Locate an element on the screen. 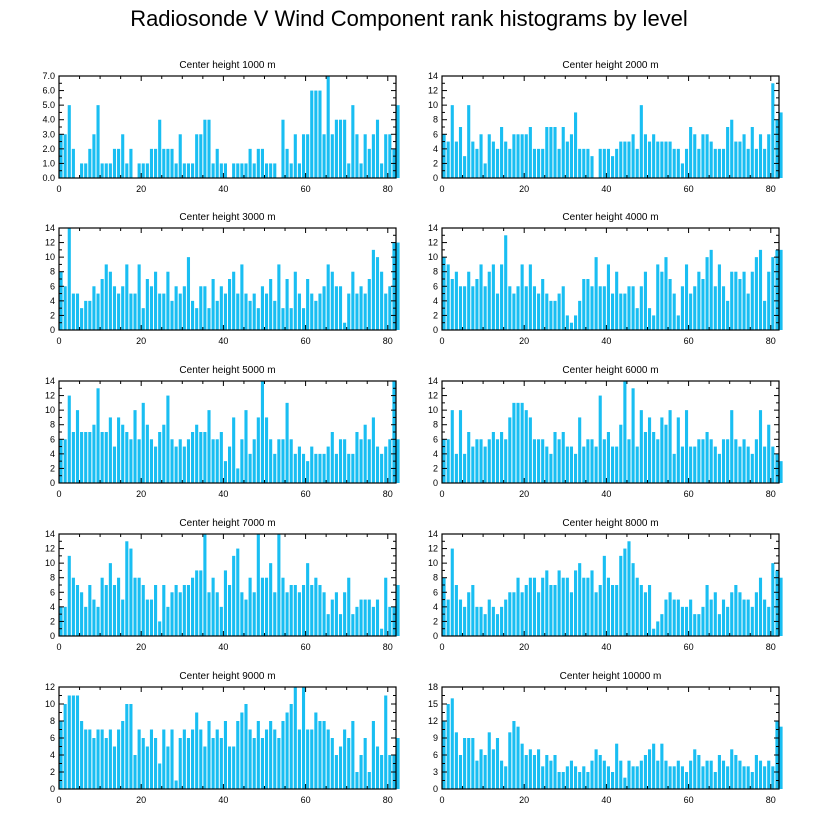  y-tick-label: 6 is located at coordinates (435, 755).